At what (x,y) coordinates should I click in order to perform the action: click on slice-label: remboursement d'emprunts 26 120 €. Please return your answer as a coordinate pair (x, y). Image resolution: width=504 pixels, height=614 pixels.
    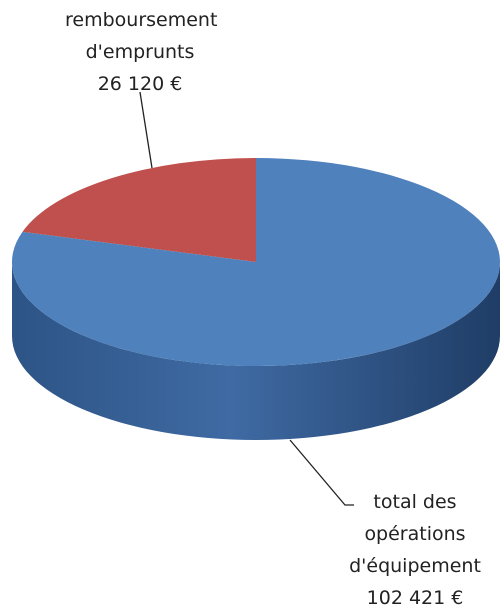
    Looking at the image, I should click on (141, 52).